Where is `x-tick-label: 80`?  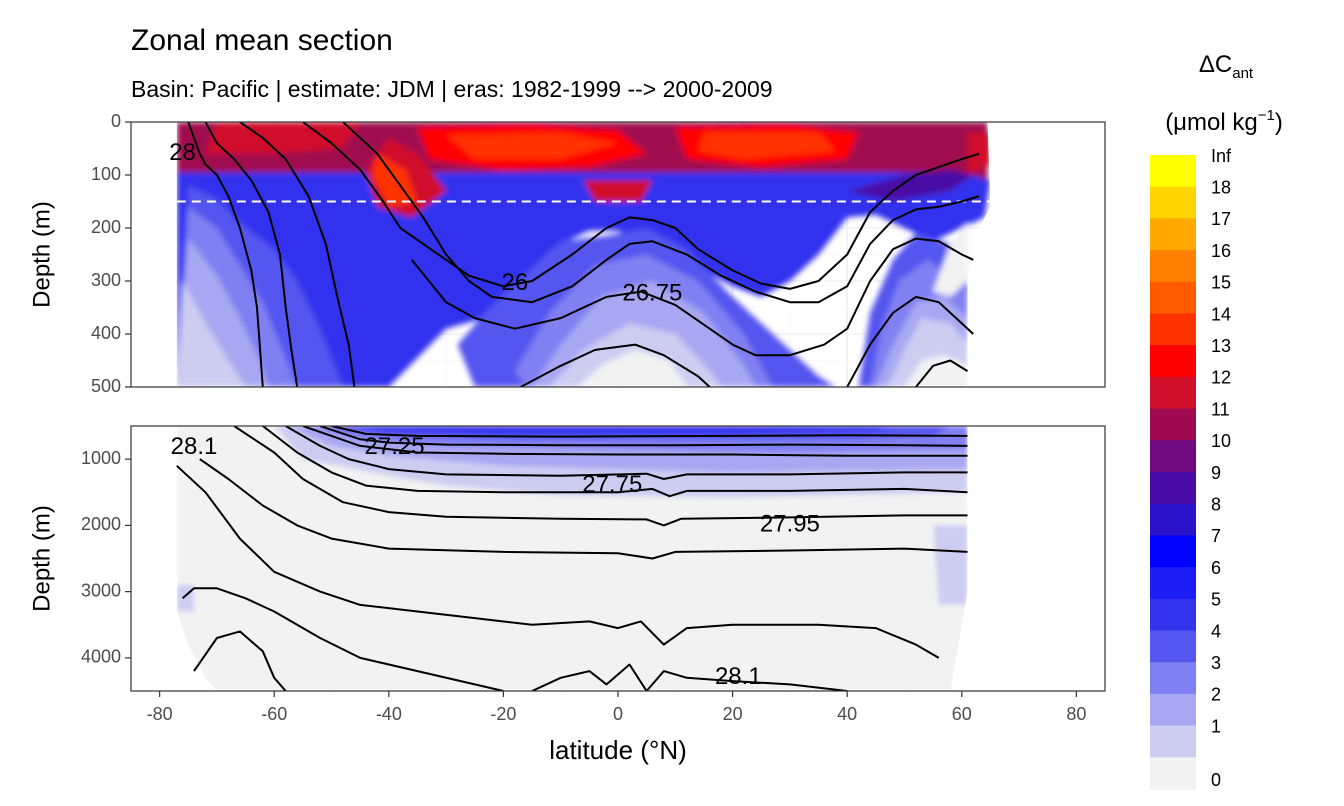 x-tick-label: 80 is located at coordinates (1076, 714).